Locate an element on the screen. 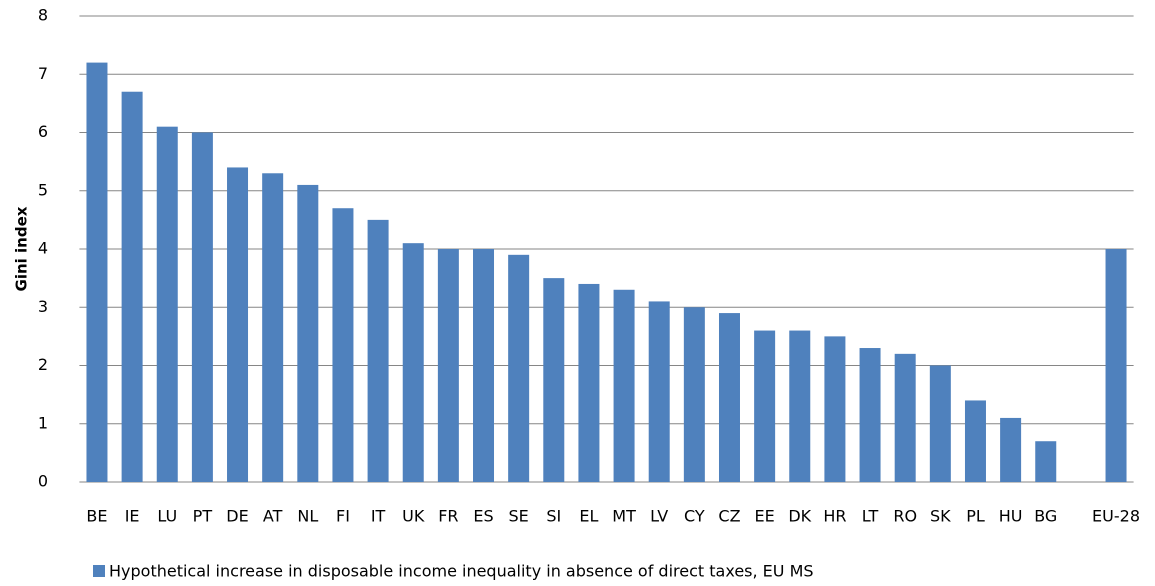 Image resolution: width=1155 pixels, height=586 pixels. x-tick-label: LU is located at coordinates (167, 516).